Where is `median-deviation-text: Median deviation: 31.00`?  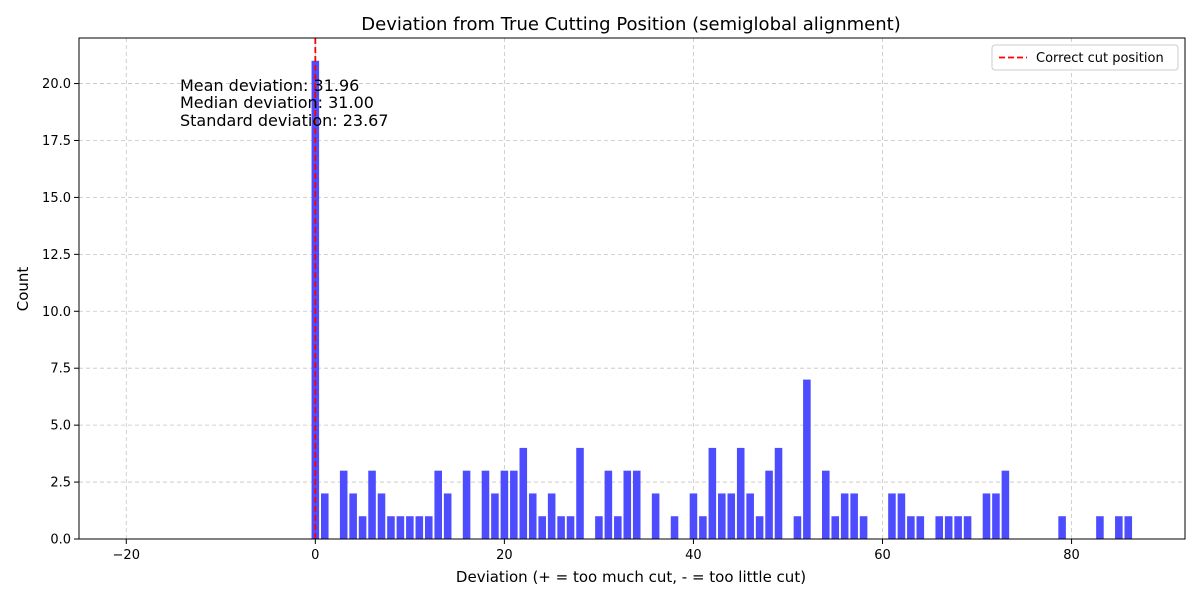 median-deviation-text: Median deviation: 31.00 is located at coordinates (277, 102).